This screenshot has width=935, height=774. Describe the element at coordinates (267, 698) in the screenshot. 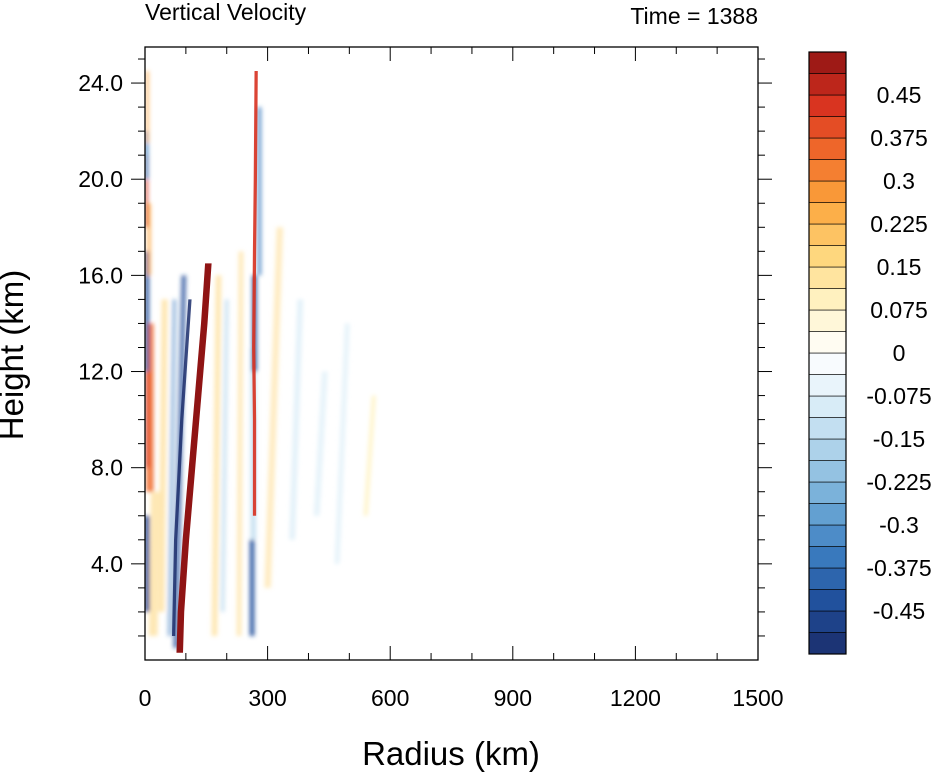

I see `x-tick-label: 300` at that location.